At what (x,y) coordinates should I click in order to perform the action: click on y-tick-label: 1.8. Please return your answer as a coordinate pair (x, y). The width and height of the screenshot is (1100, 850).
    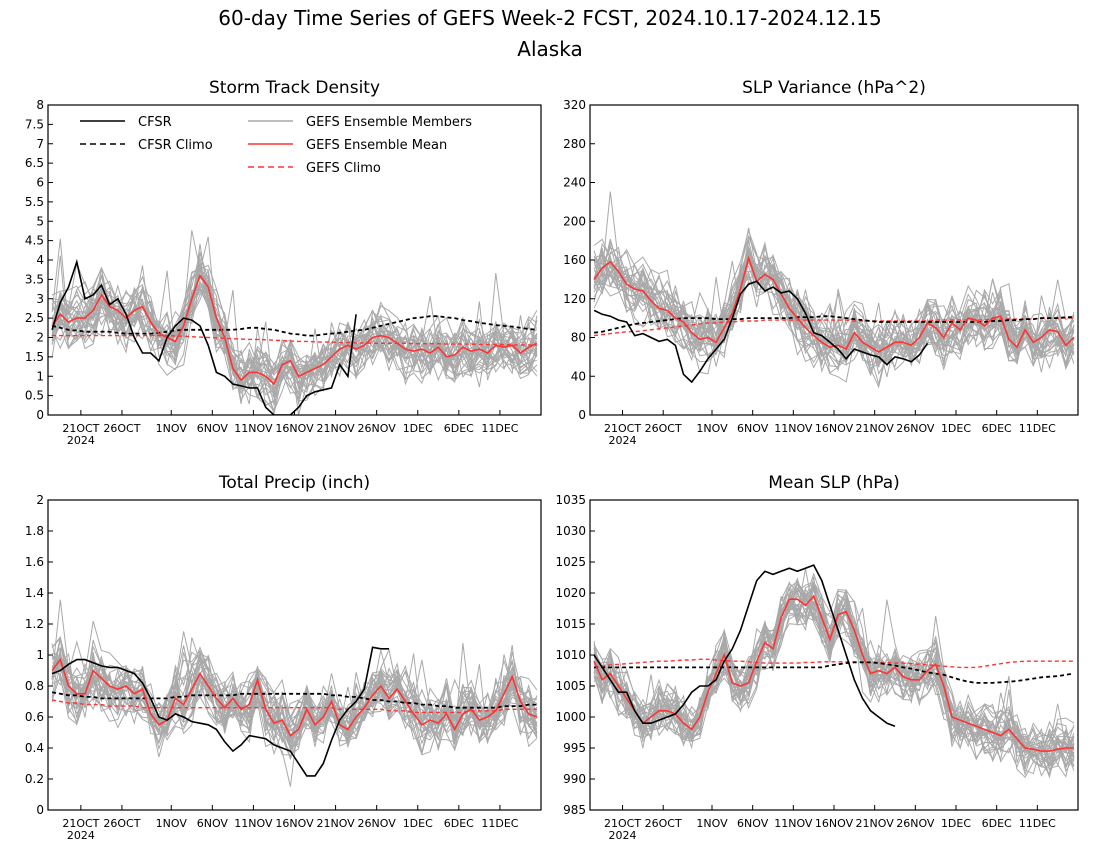
    Looking at the image, I should click on (34, 531).